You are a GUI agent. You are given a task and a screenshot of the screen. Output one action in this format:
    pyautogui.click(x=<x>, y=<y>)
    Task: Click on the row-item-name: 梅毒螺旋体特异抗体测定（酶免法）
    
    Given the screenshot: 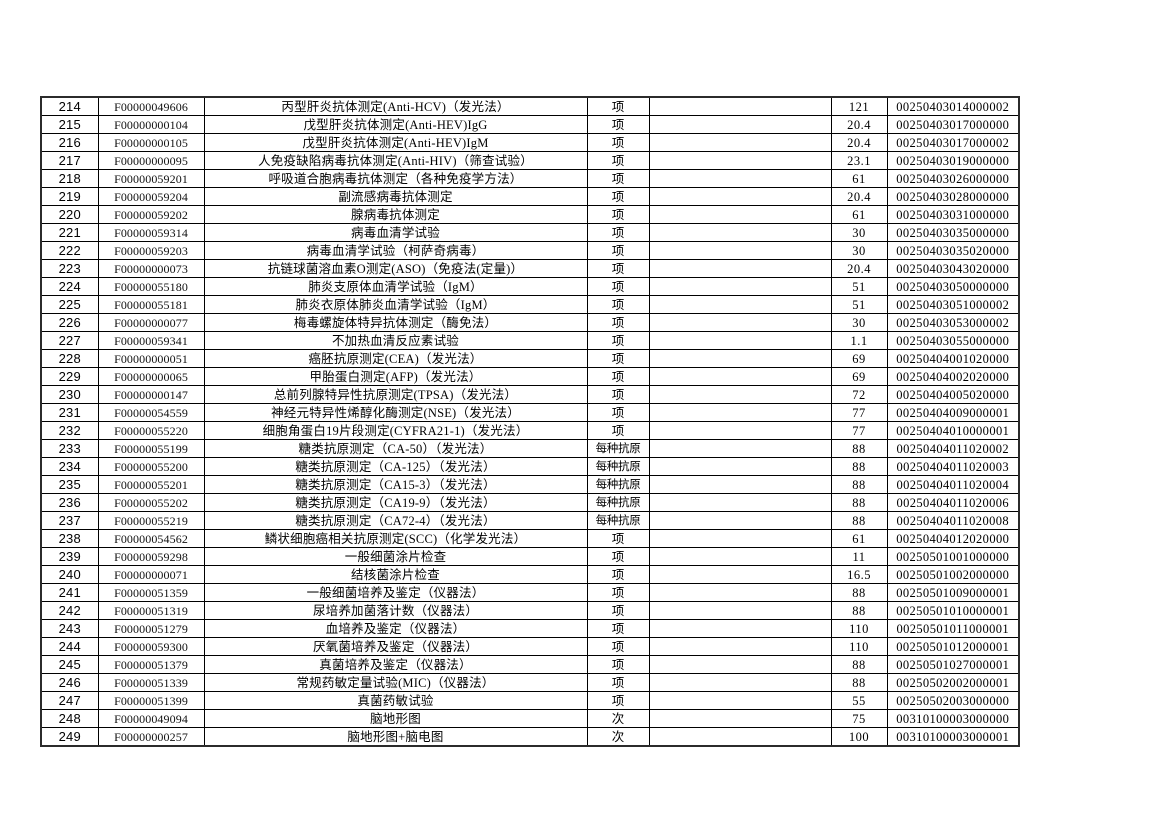 What is the action you would take?
    pyautogui.click(x=395, y=322)
    